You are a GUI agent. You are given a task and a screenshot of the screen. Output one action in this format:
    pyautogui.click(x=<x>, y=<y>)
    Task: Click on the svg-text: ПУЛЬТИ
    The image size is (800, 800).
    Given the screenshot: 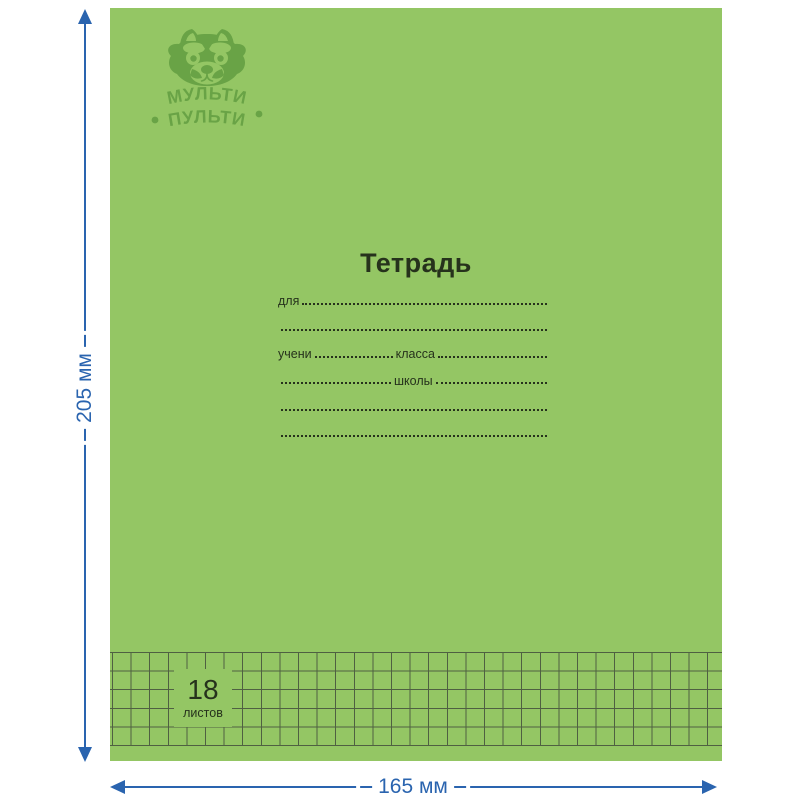 What is the action you would take?
    pyautogui.click(x=207, y=118)
    